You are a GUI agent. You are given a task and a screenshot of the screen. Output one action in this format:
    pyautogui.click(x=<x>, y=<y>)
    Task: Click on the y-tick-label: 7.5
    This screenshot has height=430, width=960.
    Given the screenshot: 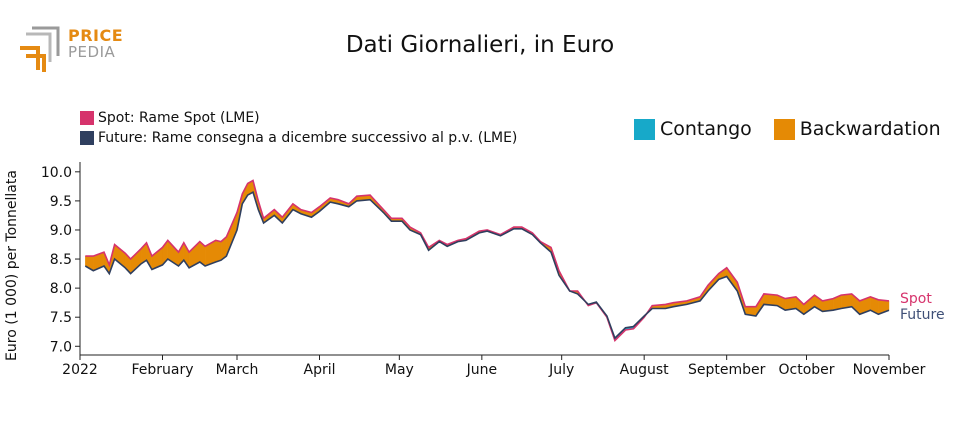 What is the action you would take?
    pyautogui.click(x=61, y=318)
    